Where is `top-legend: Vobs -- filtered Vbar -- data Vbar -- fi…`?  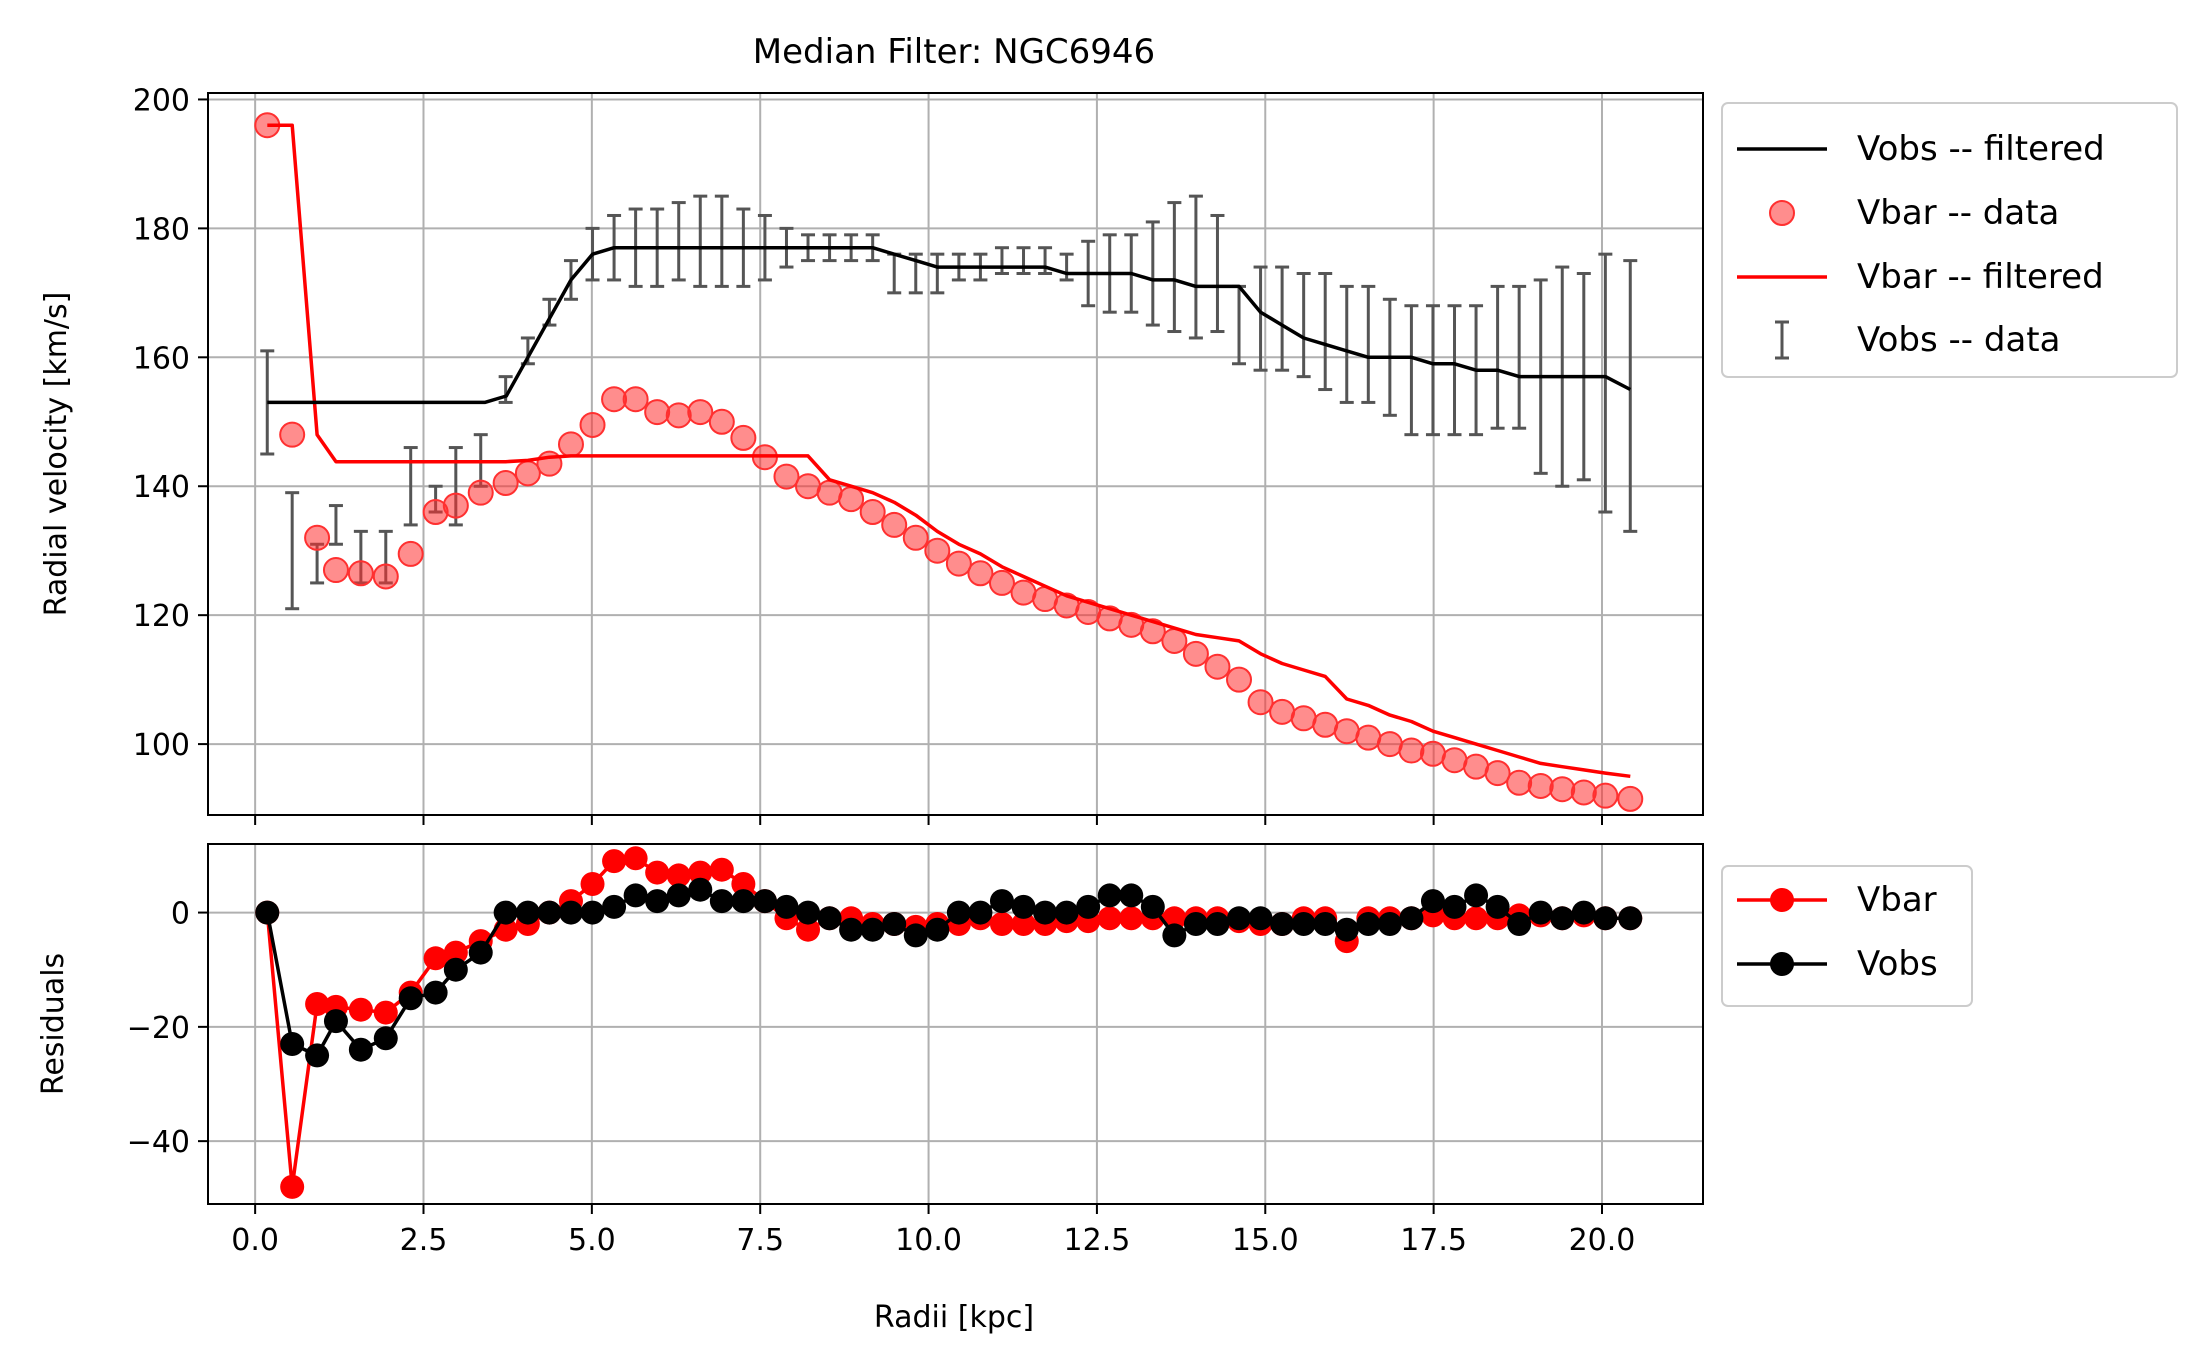
top-legend: Vobs -- filtered Vbar -- data Vbar -- fi… is located at coordinates (1949, 240).